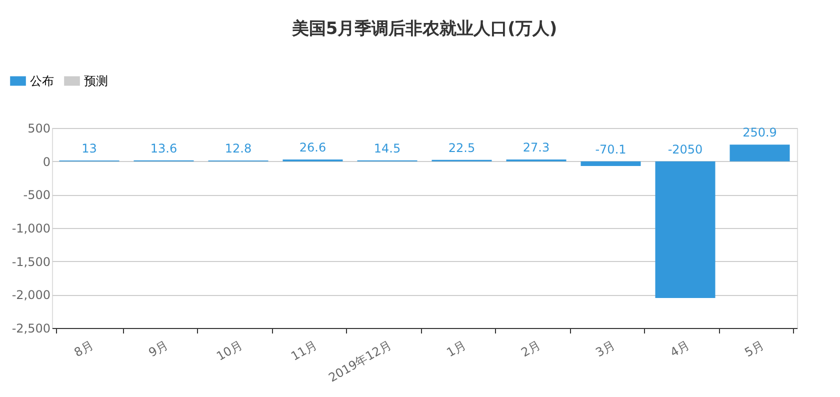 This screenshot has height=397, width=840. I want to click on data-label: 27.3, so click(536, 147).